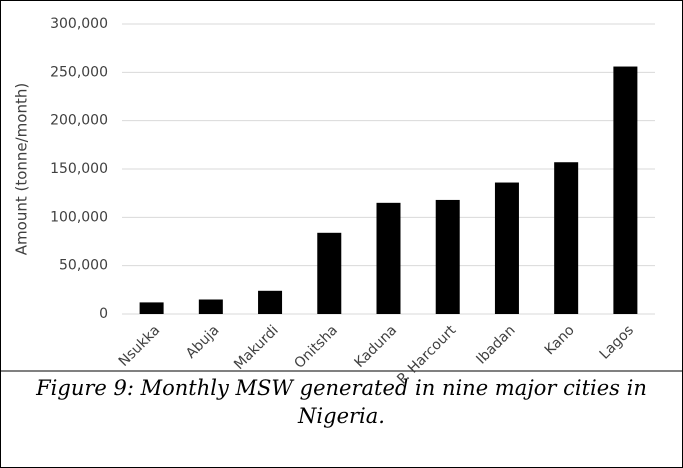  What do you see at coordinates (79, 24) in the screenshot?
I see `y-tick-label: 300,000` at bounding box center [79, 24].